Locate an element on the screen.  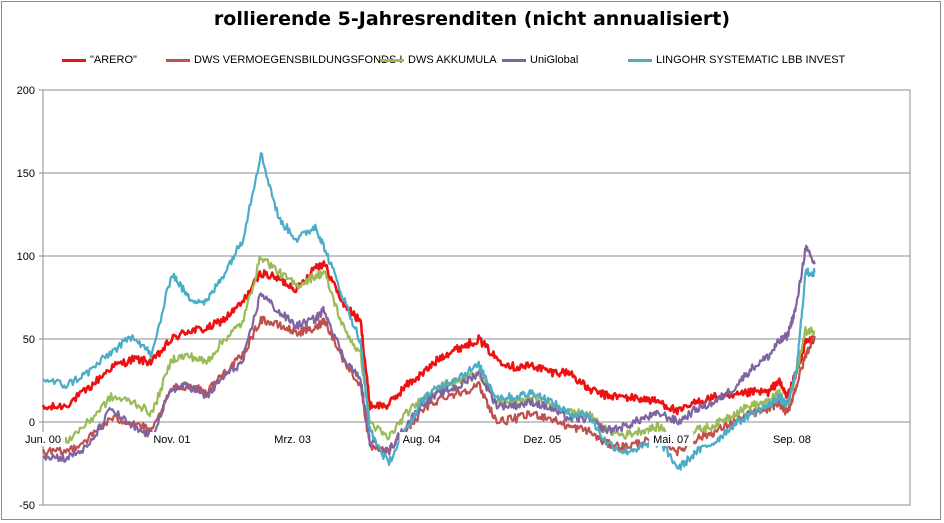
x-tick-label: Mai. 07 is located at coordinates (671, 440).